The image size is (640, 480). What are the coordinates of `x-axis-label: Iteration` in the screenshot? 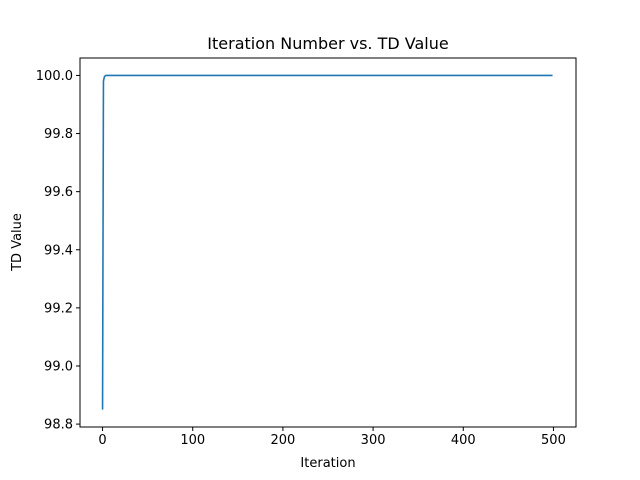 It's located at (327, 463).